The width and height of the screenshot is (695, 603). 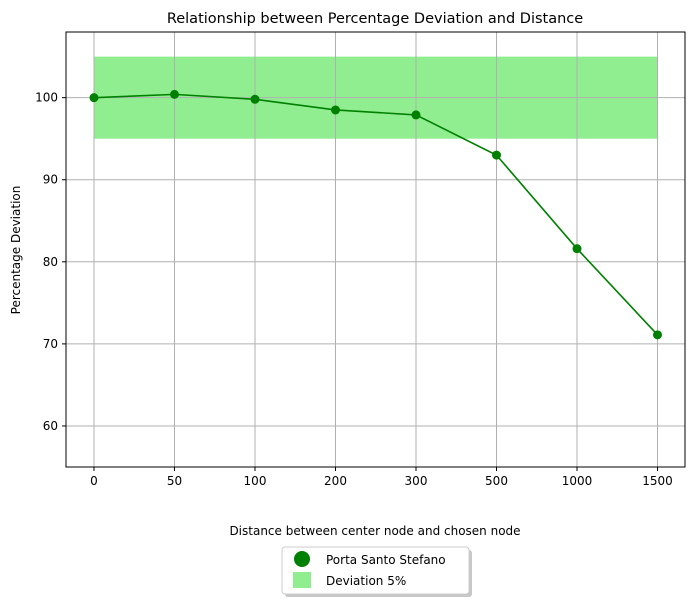 I want to click on x-tick-label: 300, so click(x=416, y=481).